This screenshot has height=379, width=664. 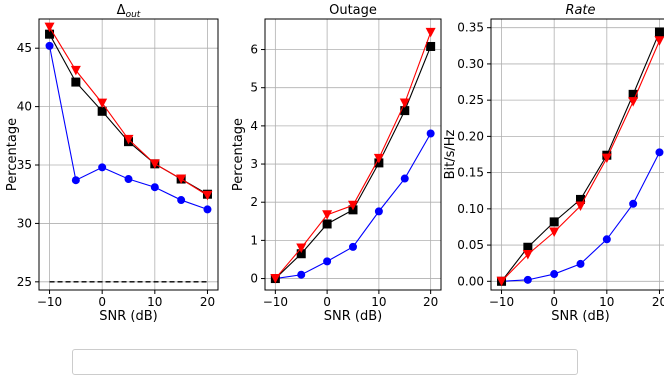 I want to click on y-tick-label: 0.20, so click(x=470, y=136).